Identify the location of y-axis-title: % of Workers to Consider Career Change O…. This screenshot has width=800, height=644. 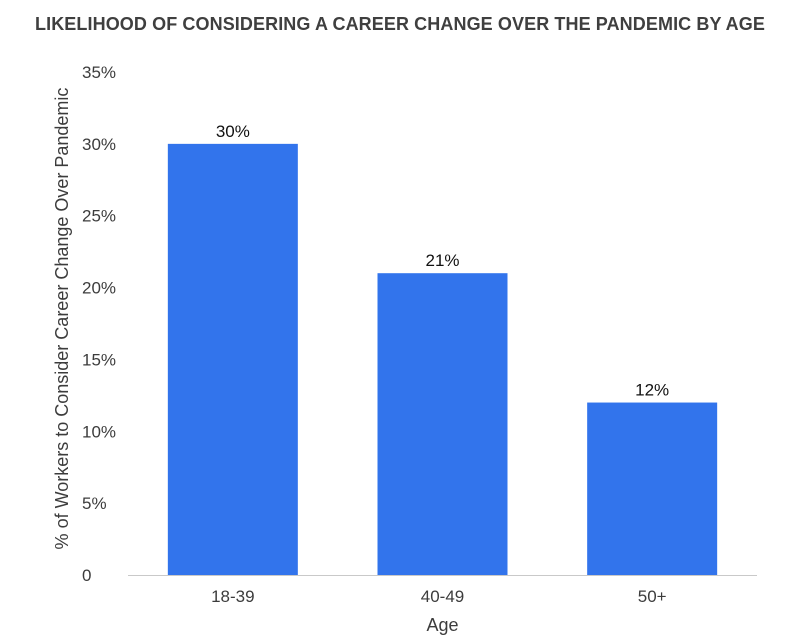
(62, 319).